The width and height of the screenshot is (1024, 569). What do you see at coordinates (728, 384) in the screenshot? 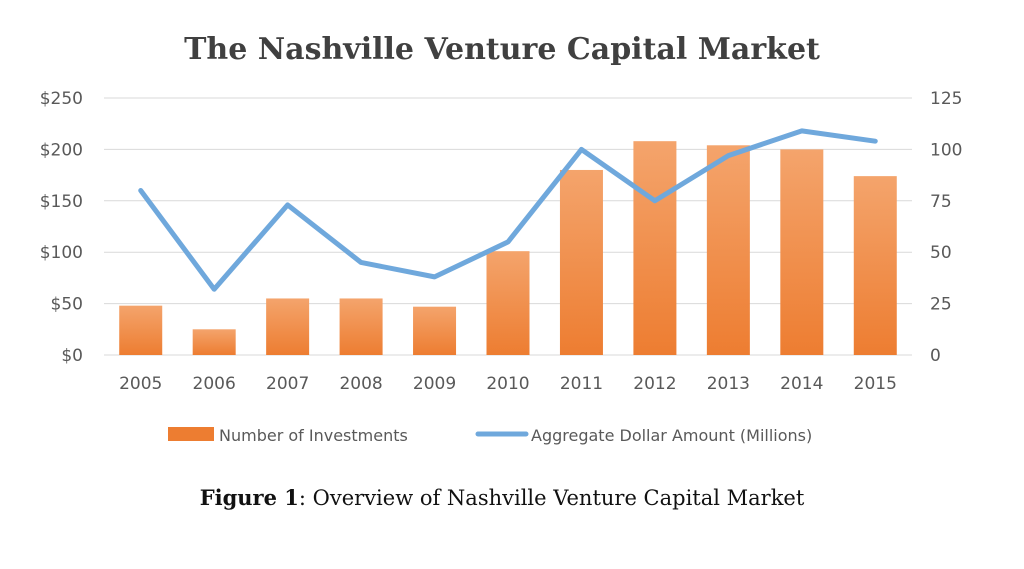
I see `x-tick-label: 2013` at bounding box center [728, 384].